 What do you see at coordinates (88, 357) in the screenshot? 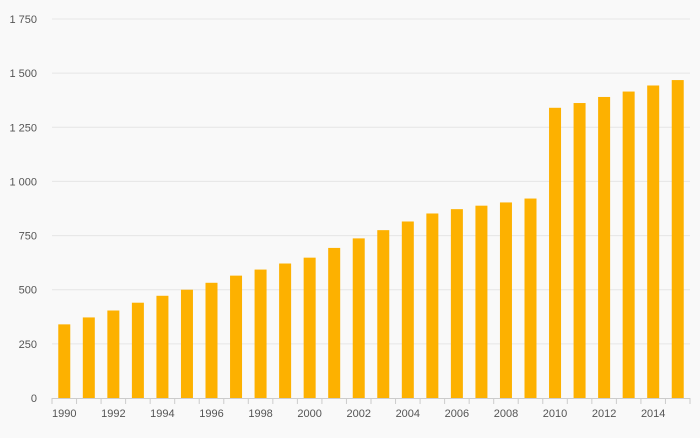
I see `bar-1991` at bounding box center [88, 357].